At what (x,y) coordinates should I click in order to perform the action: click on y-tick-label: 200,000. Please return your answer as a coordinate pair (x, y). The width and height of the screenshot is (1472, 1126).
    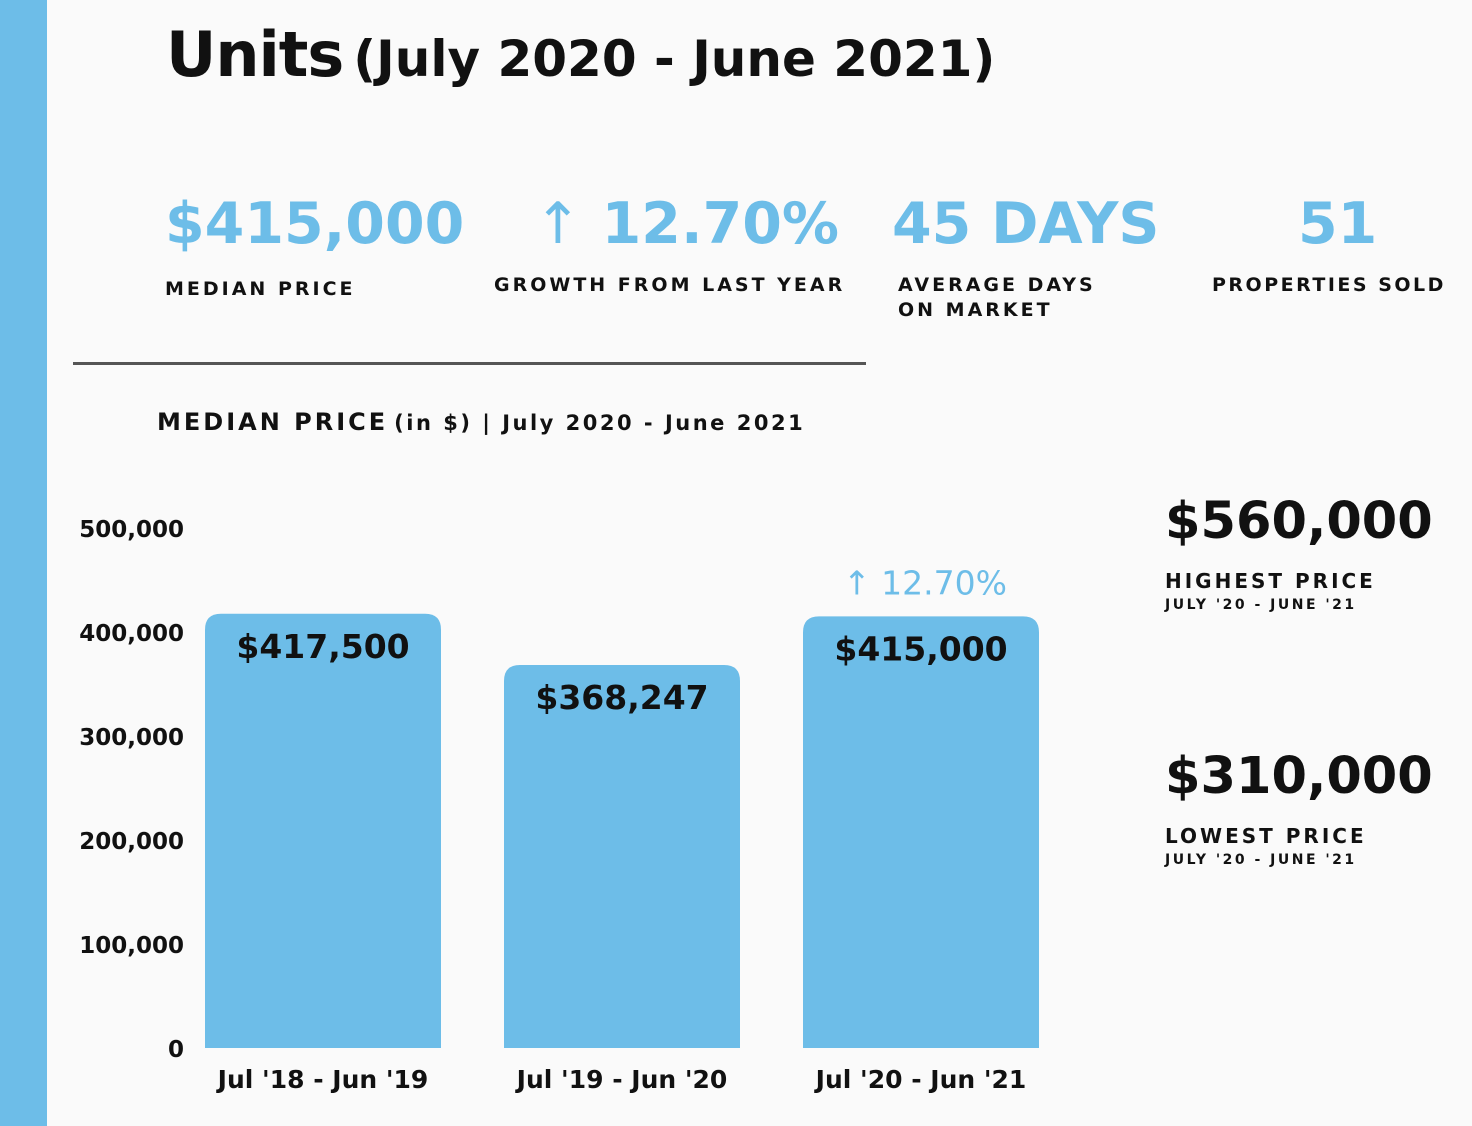
    Looking at the image, I should click on (131, 842).